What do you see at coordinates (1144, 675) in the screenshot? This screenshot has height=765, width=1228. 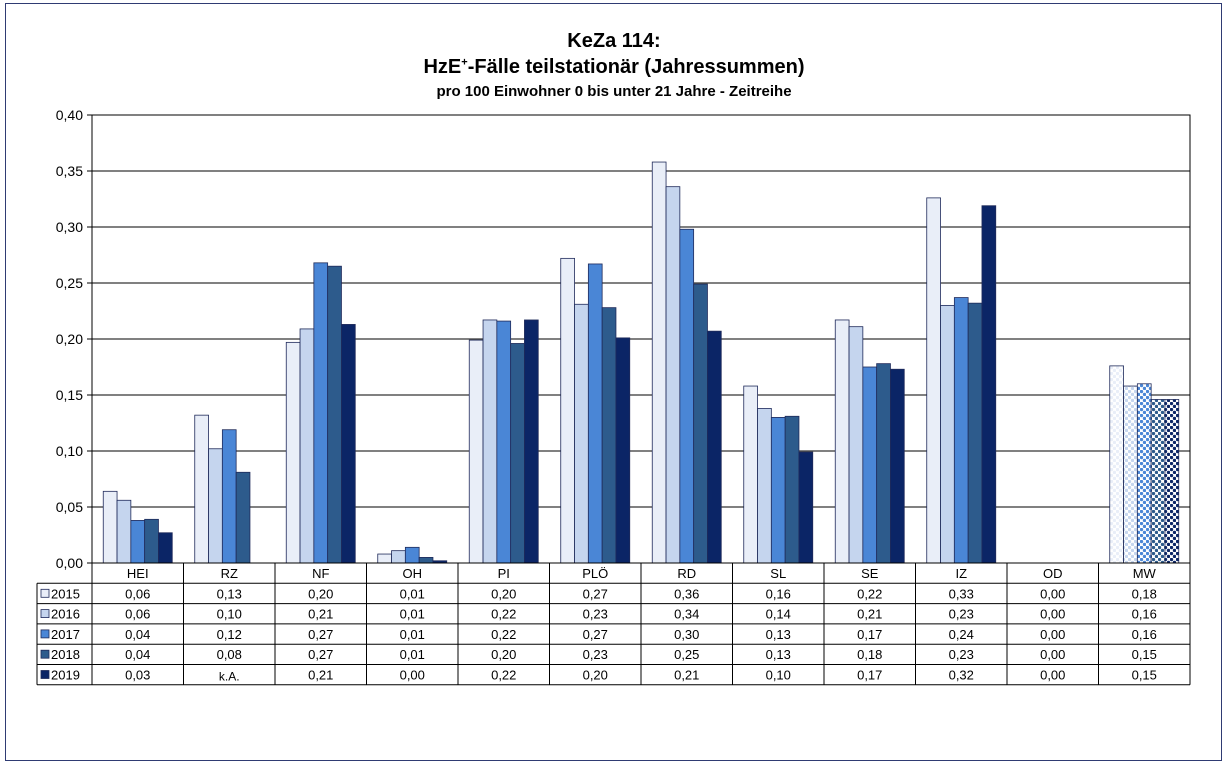 I see `data-label: 0,15` at bounding box center [1144, 675].